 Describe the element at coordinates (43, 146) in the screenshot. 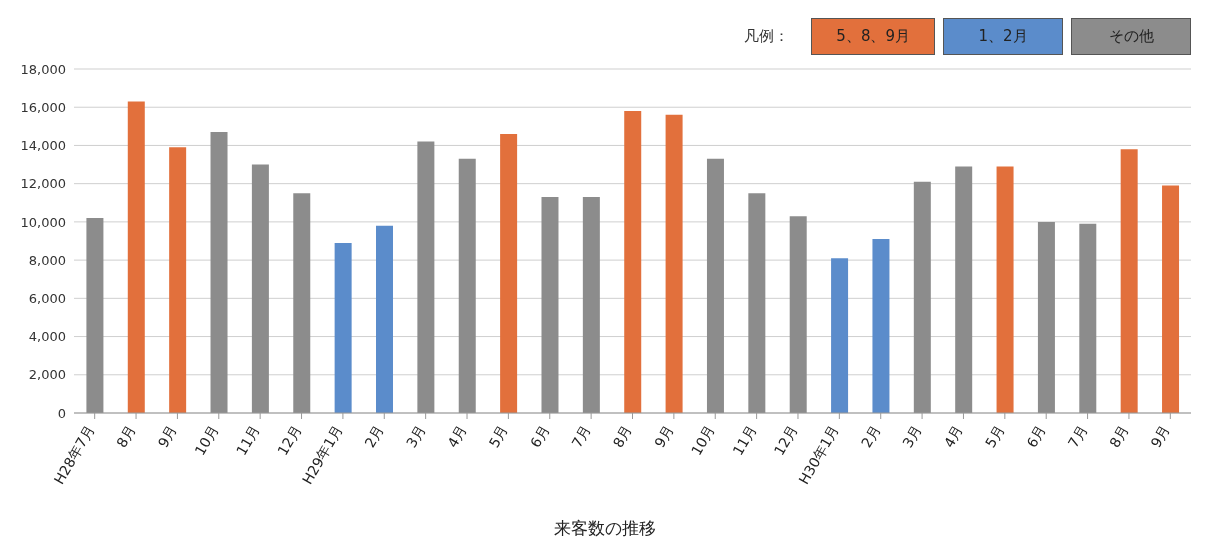

I see `y-tick-label: 14,000` at that location.